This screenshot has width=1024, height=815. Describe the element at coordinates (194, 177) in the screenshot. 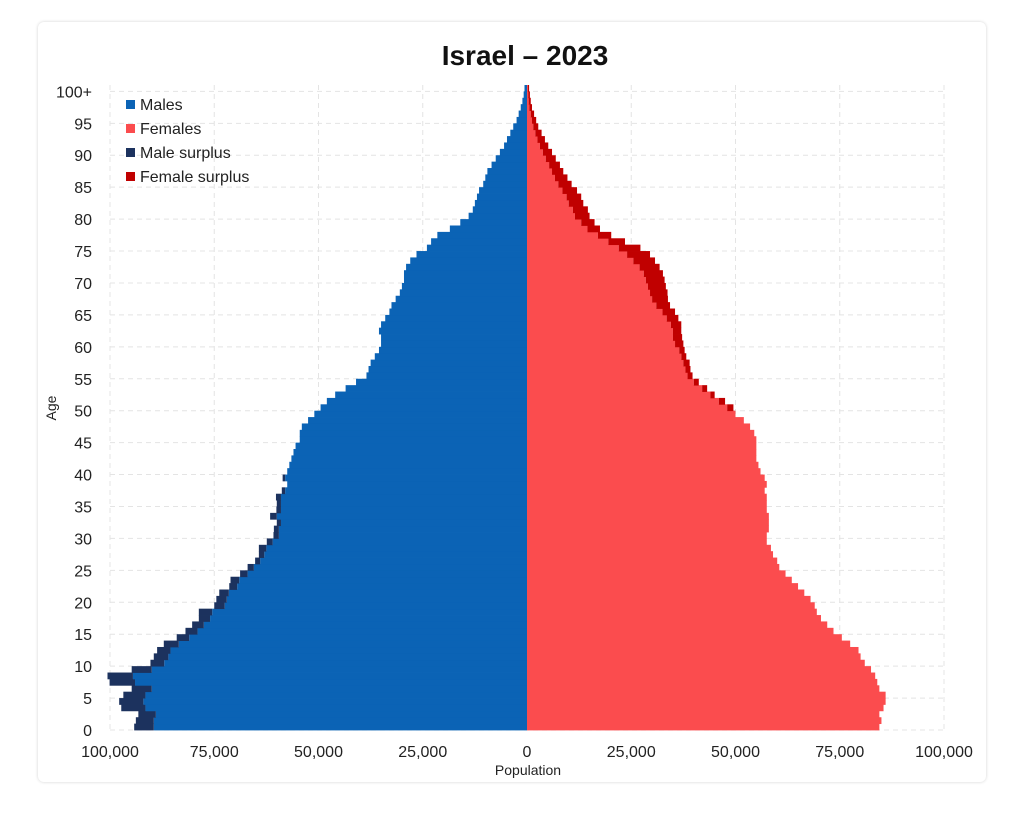

I see `legend-label: Female surplus` at that location.